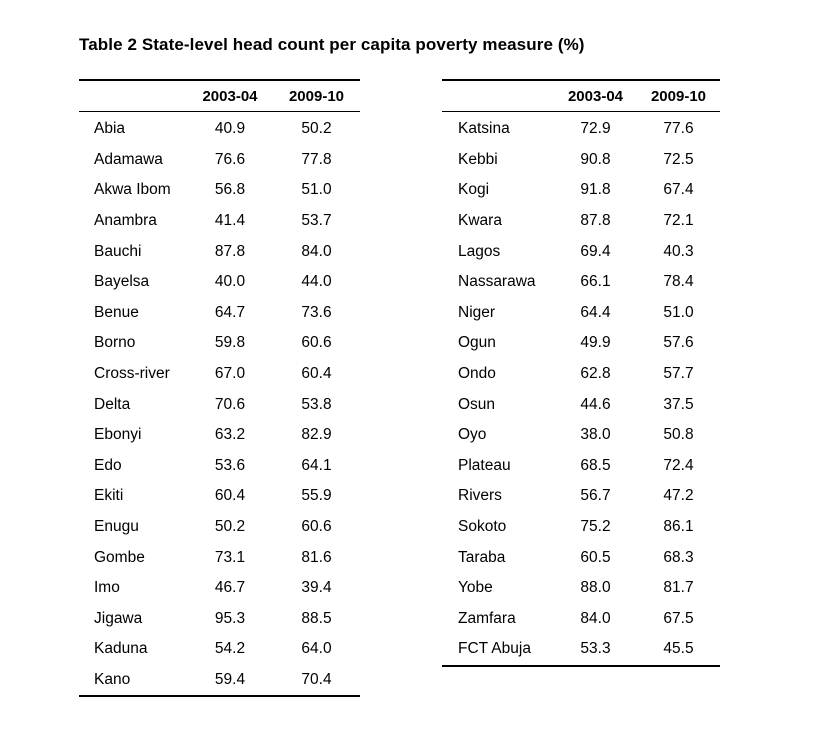  Describe the element at coordinates (316, 435) in the screenshot. I see `value-2009-10: 82.9` at that location.